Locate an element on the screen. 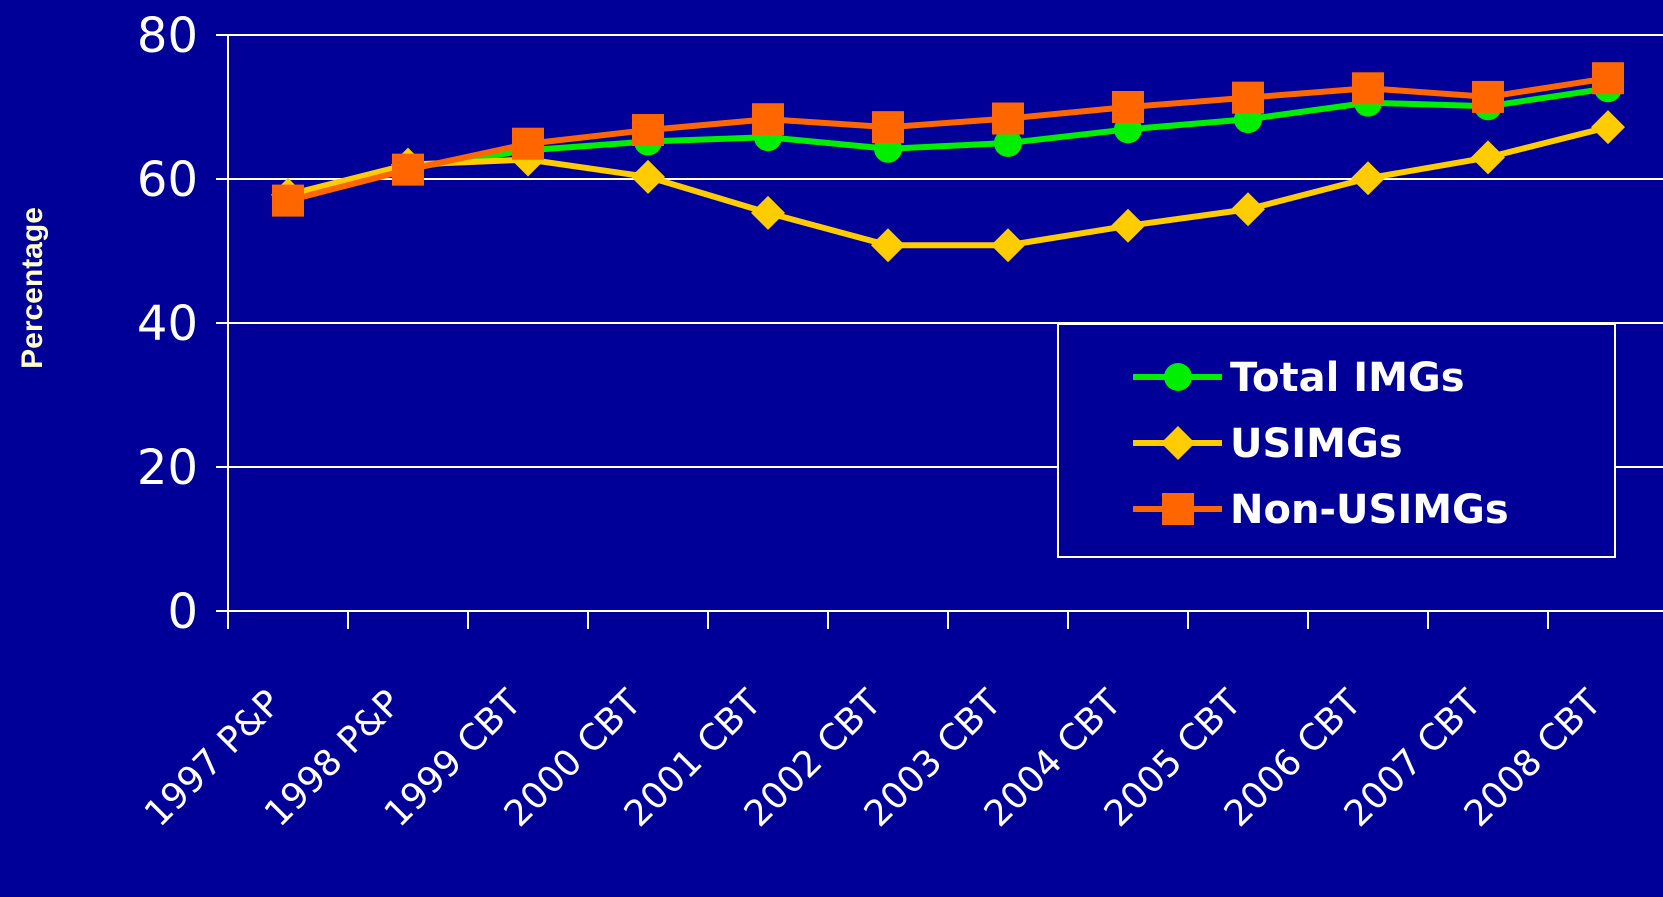 This screenshot has height=897, width=1663. legend: Total IMGs USIMGs Non-USIMGs is located at coordinates (1336, 440).